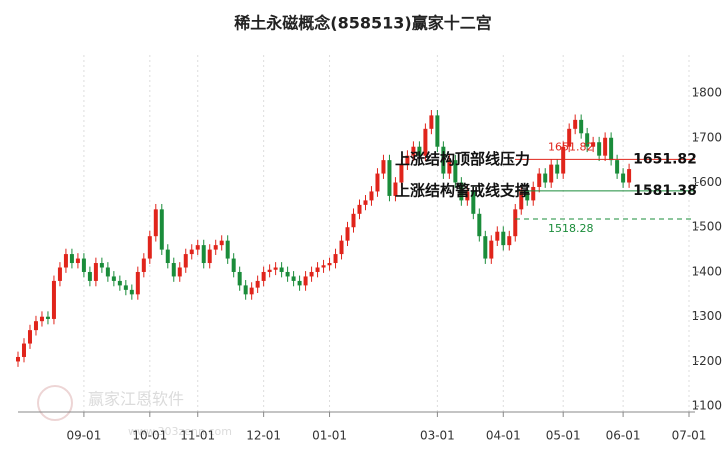  I want to click on level-note: 上涨结构顶部线压力, so click(462, 159).